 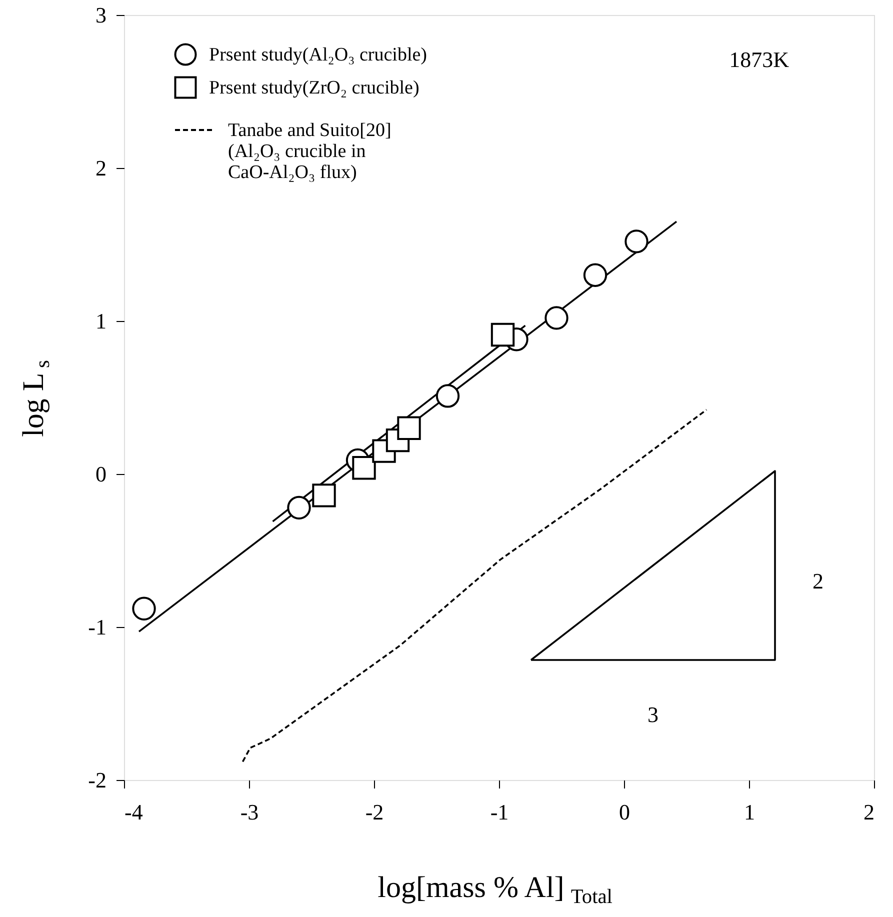 What do you see at coordinates (624, 812) in the screenshot?
I see `x-tick-label: 0` at bounding box center [624, 812].